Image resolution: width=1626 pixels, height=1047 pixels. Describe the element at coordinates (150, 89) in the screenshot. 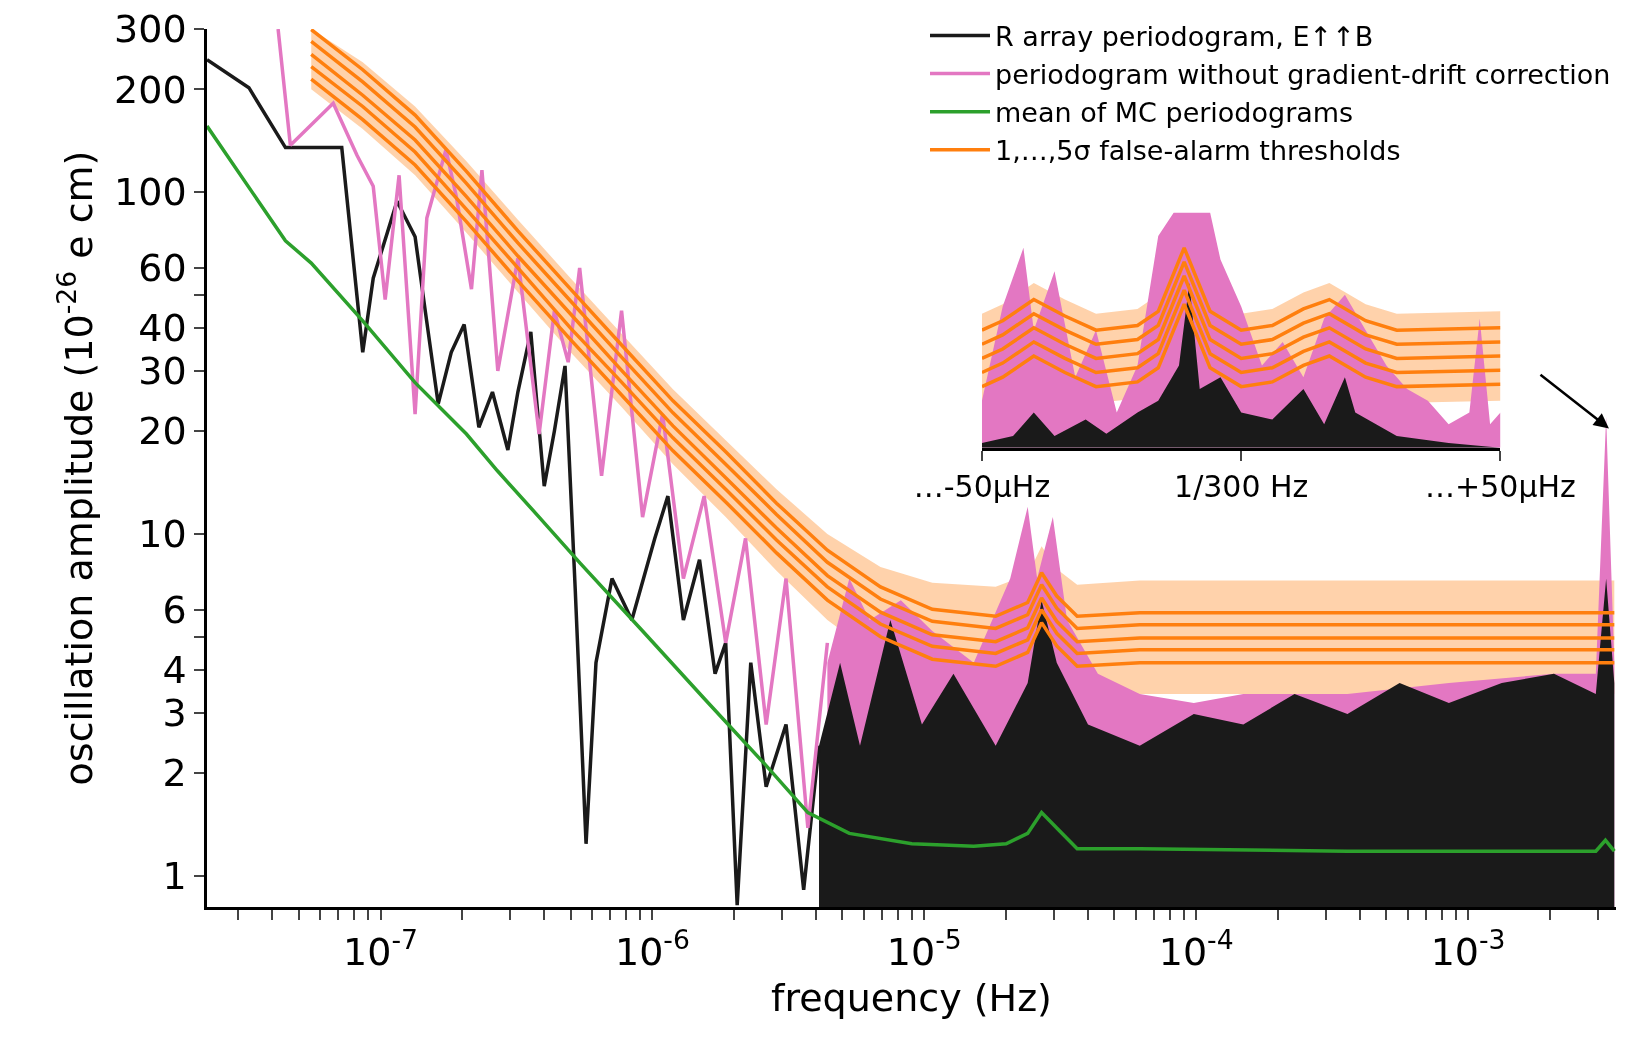

I see `y-tick-label: 200` at that location.